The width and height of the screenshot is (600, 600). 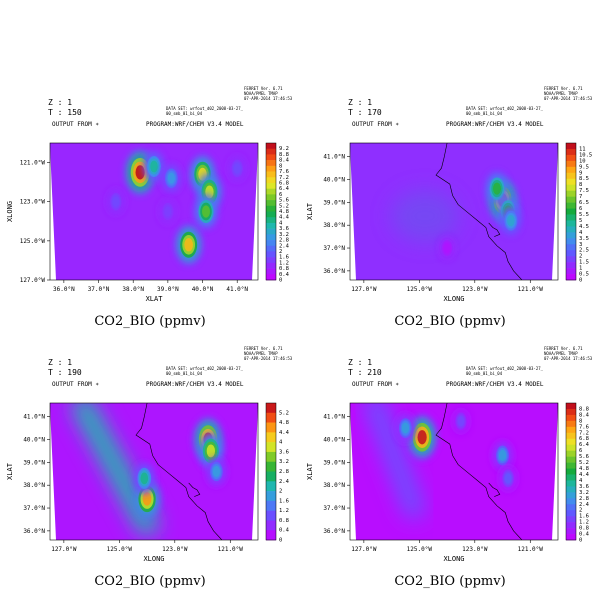 What do you see at coordinates (33, 202) in the screenshot?
I see `y-tick-label: 123.0°W` at bounding box center [33, 202].